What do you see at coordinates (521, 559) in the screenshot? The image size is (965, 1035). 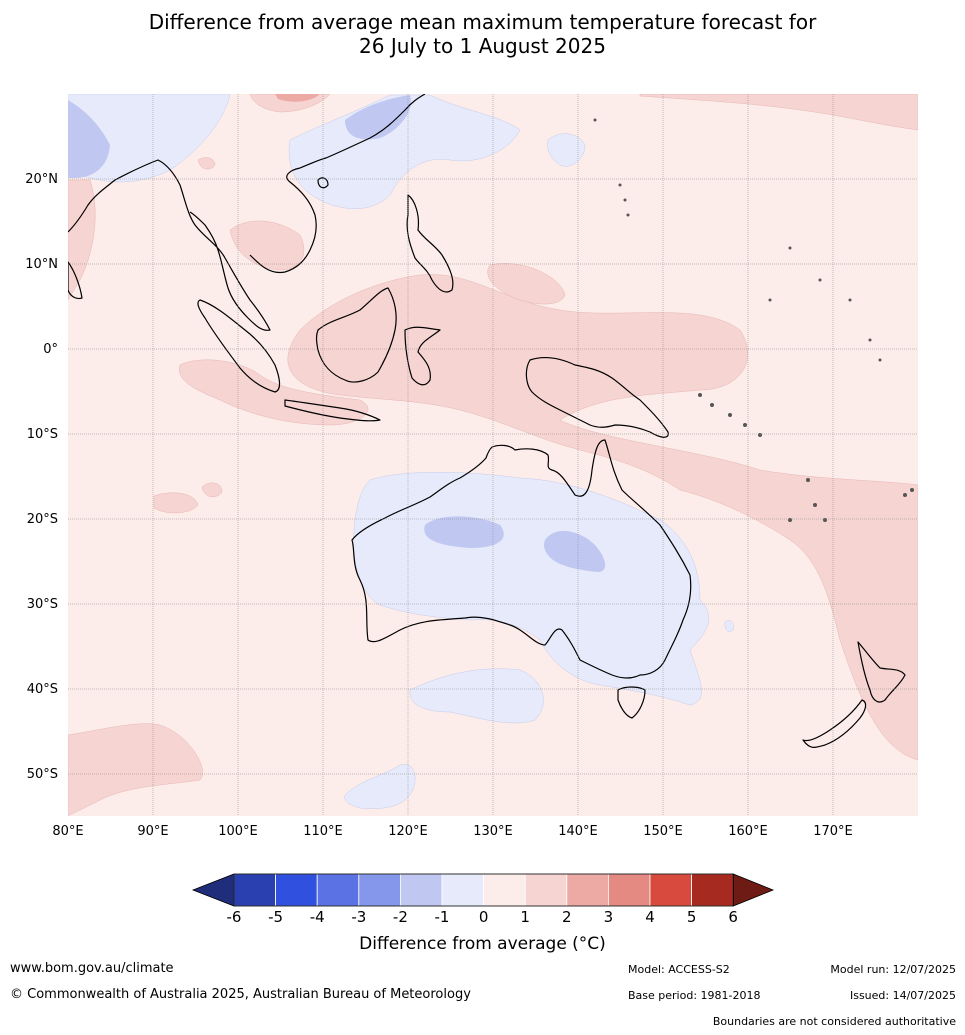 I see `australia-coastline` at bounding box center [521, 559].